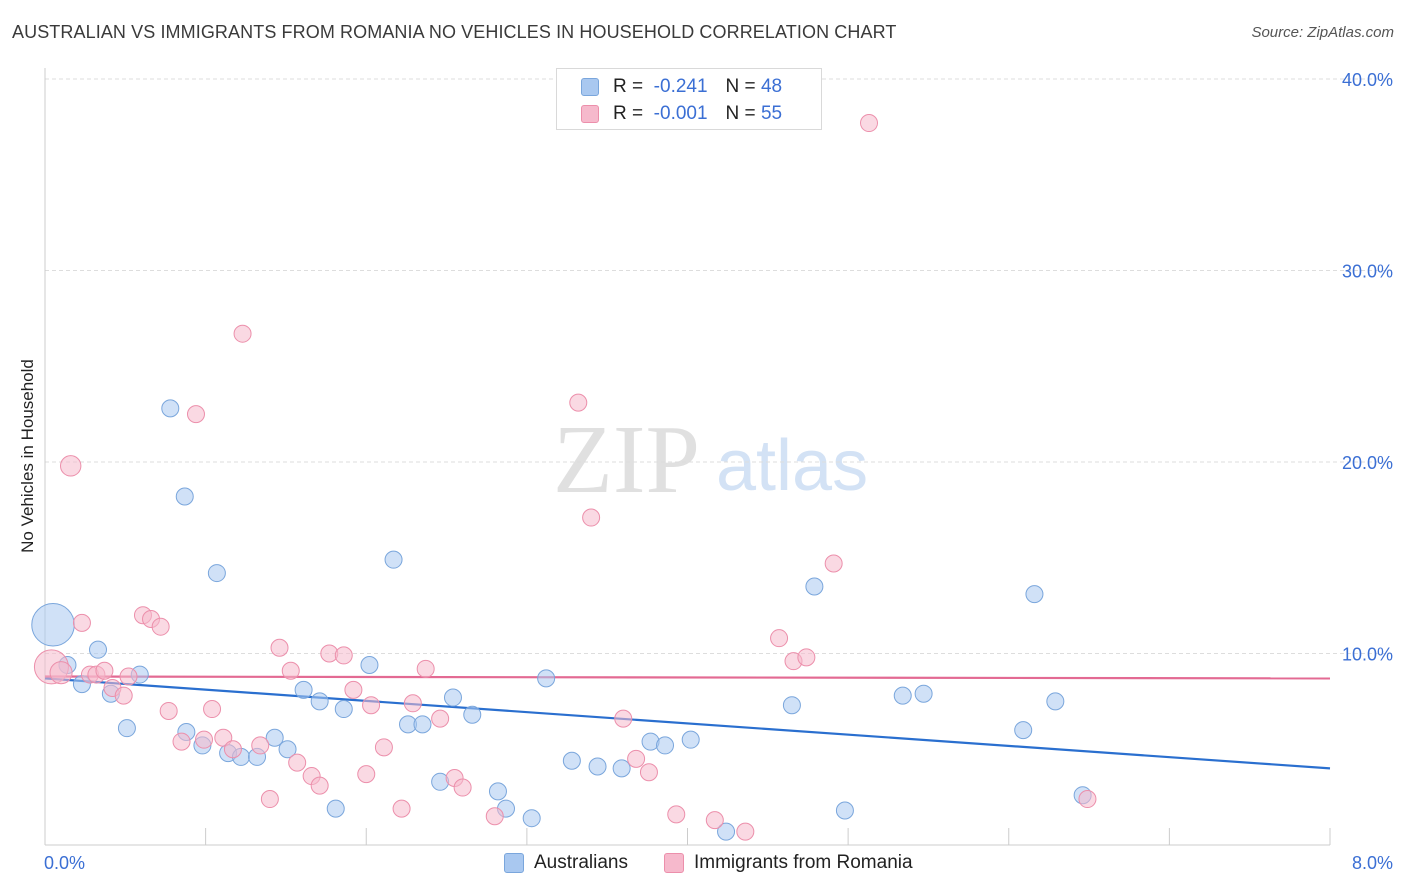  I want to click on trend-line-romania, so click(687, 677).